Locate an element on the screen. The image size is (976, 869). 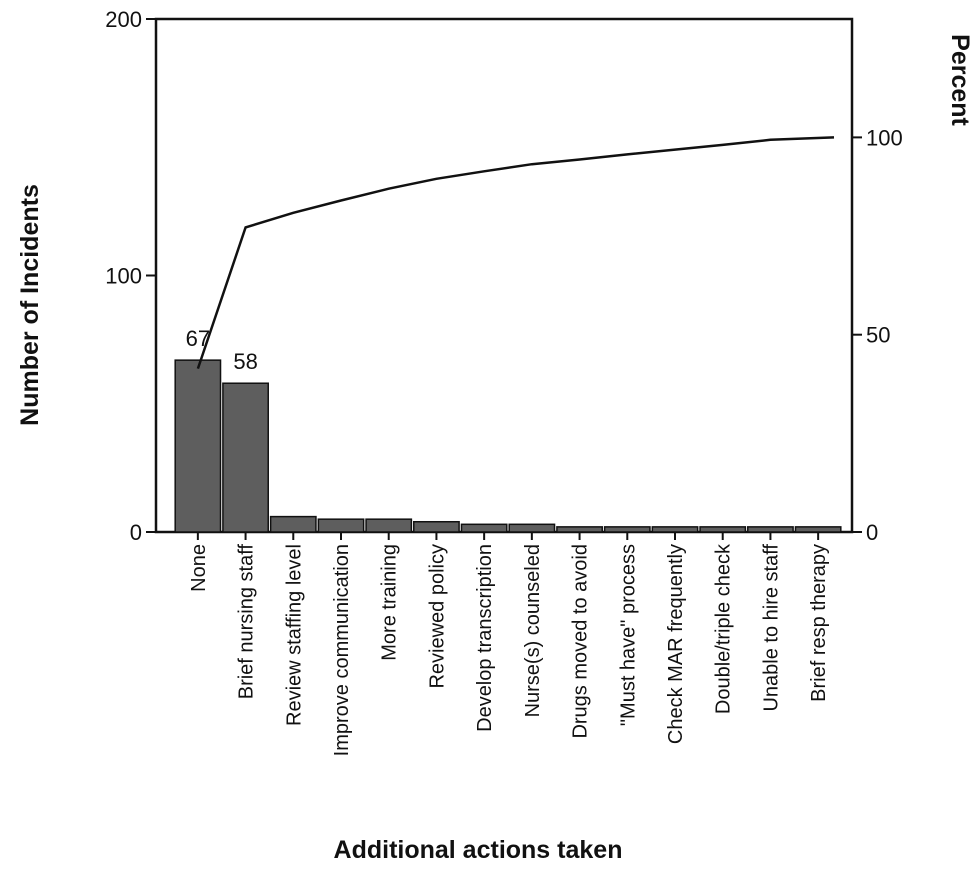
category-label-3: Improve communication is located at coordinates (342, 650).